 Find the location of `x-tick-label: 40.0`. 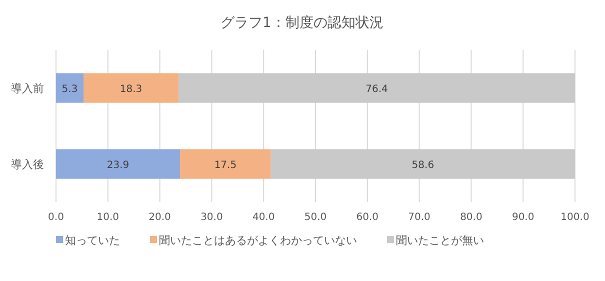

x-tick-label: 40.0 is located at coordinates (263, 217).